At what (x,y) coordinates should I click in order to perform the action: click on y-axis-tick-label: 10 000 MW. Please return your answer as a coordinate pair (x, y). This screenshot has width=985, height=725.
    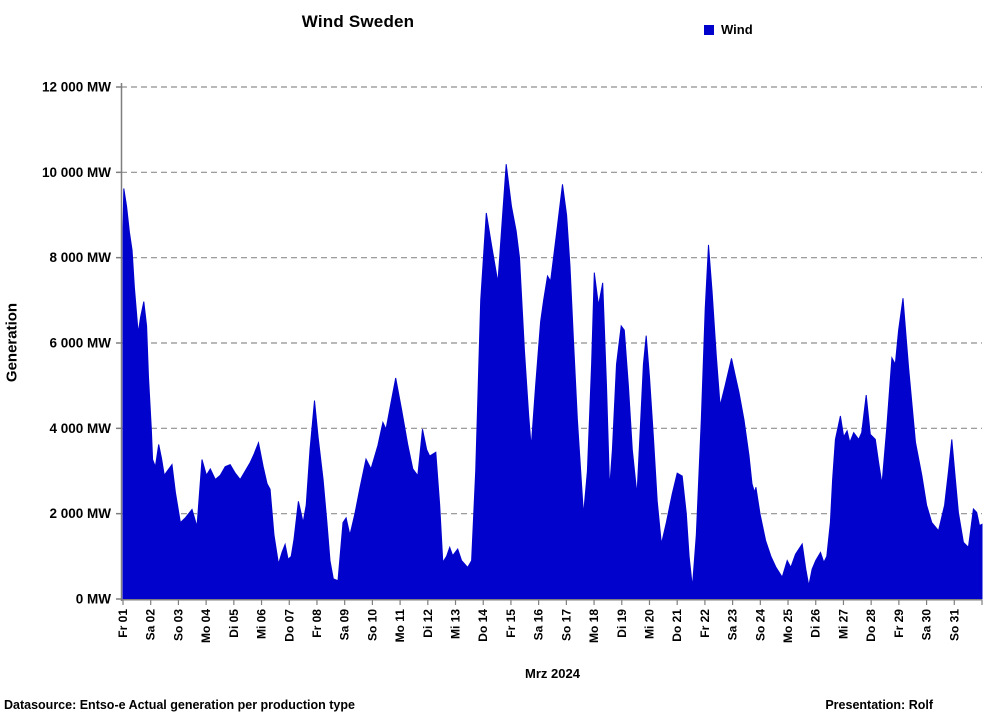
    Looking at the image, I should click on (76, 172).